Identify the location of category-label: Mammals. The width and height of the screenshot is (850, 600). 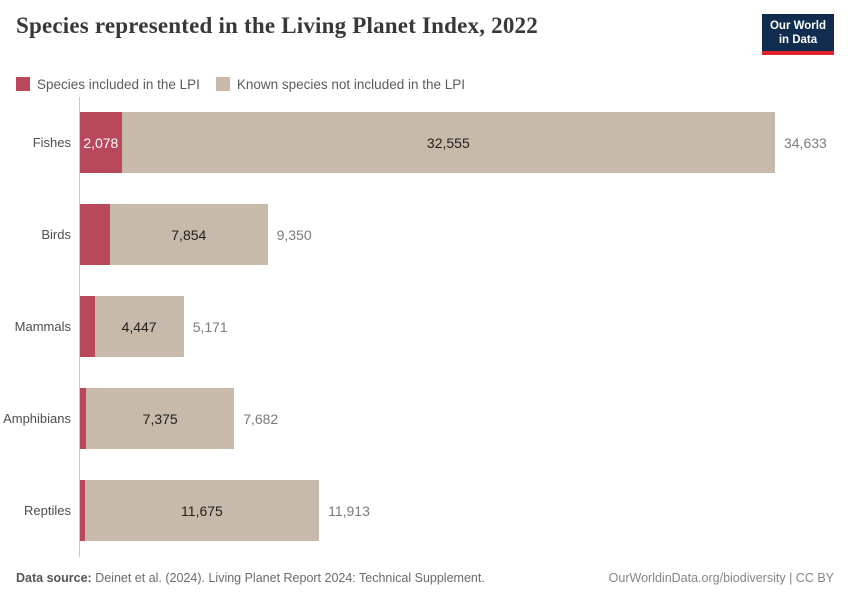
(42, 327).